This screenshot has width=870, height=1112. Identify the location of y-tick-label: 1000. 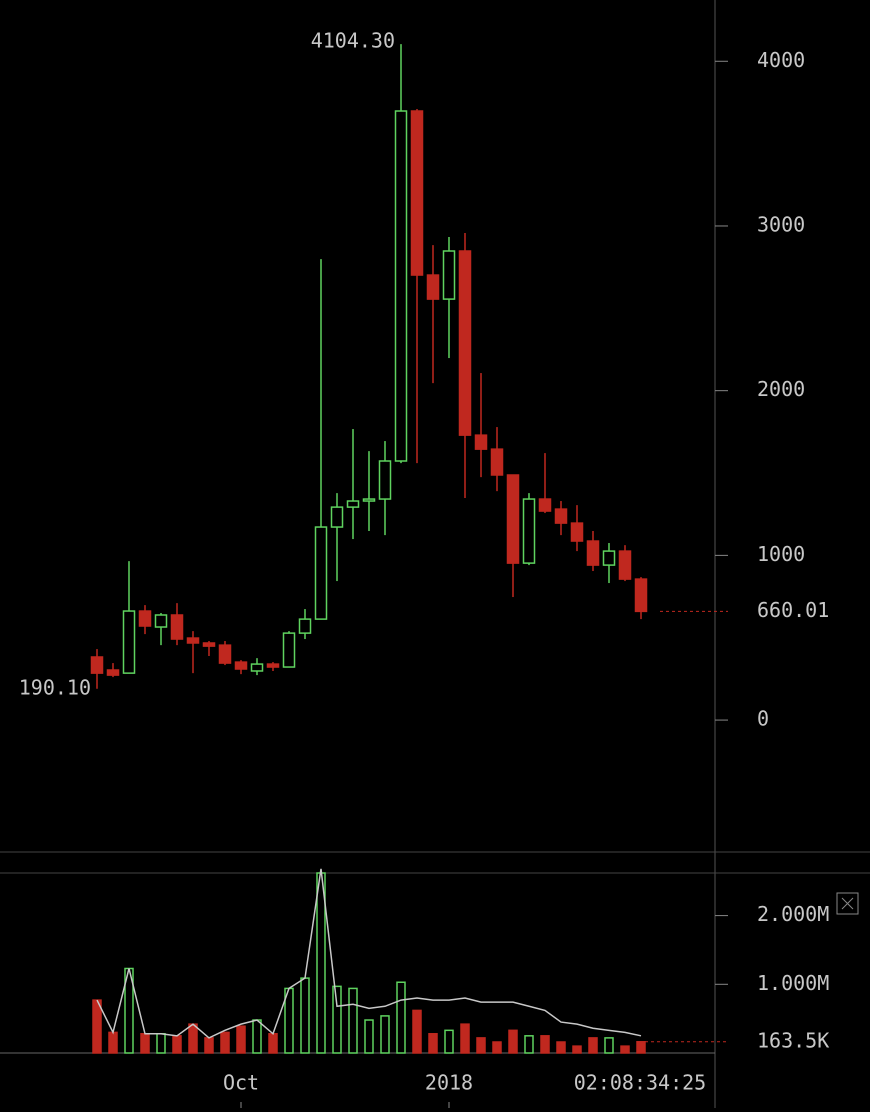
(781, 554).